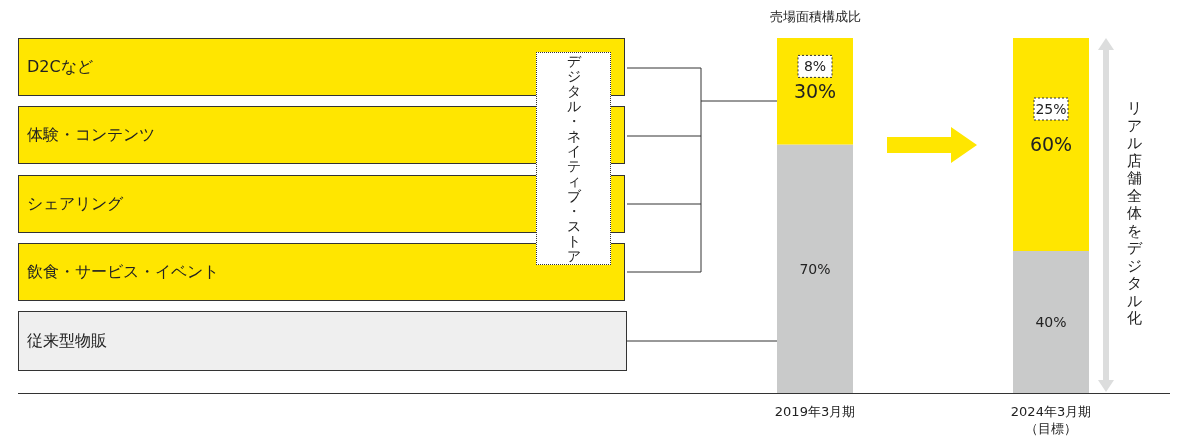  Describe the element at coordinates (75, 203) in the screenshot. I see `text: シェアリング` at that location.